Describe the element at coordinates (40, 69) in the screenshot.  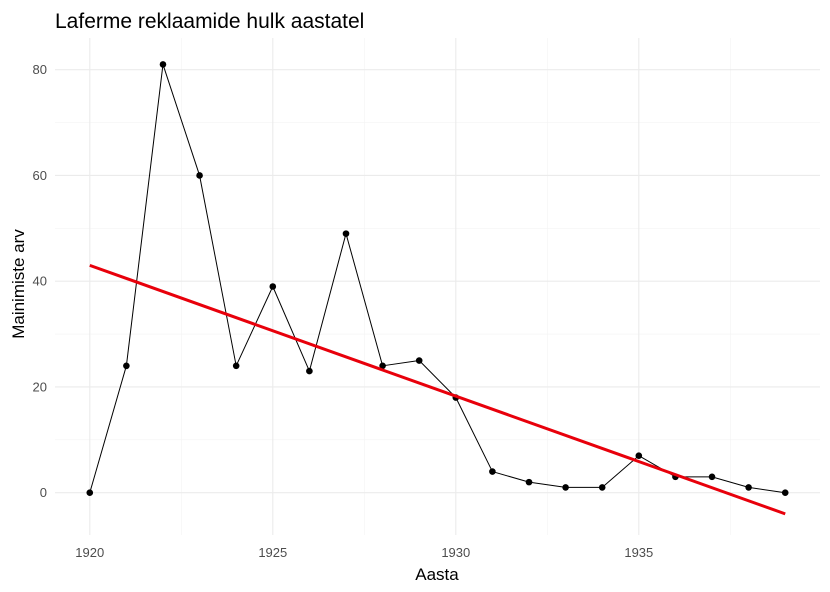
I see `y-tick-label: 80` at that location.